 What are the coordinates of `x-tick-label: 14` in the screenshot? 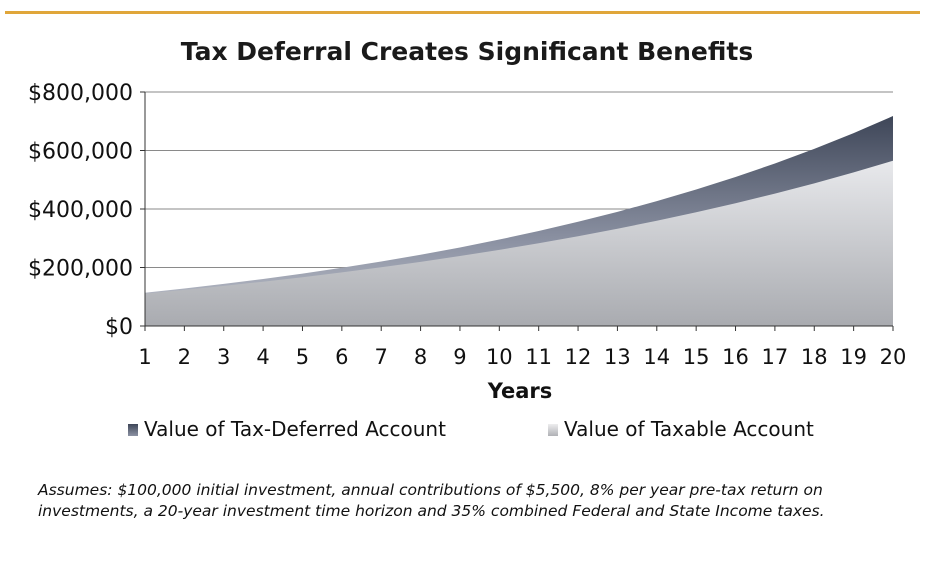 It's located at (656, 357).